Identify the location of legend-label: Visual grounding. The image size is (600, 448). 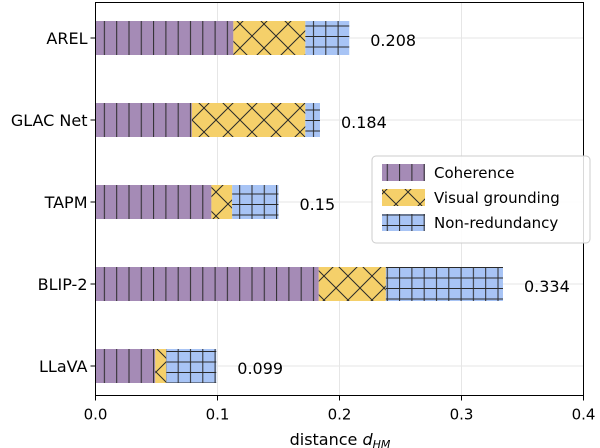
(497, 198).